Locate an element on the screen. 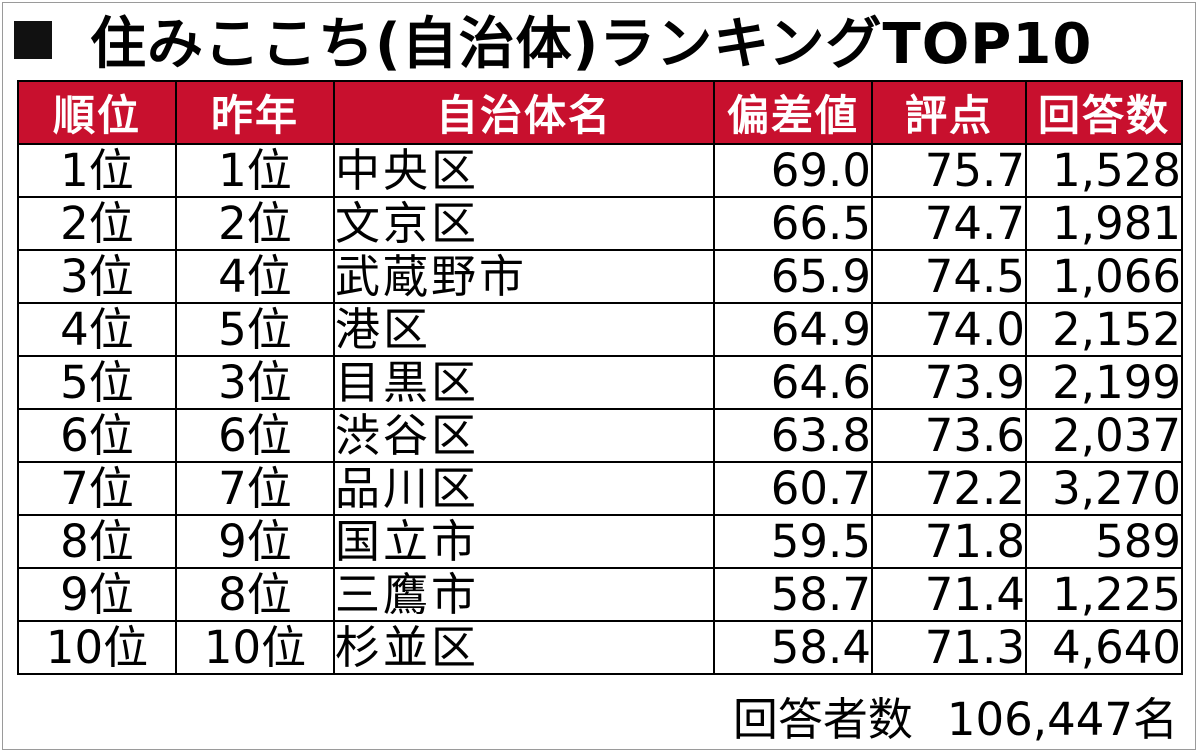 This screenshot has width=1200, height=754. cell-rating: 71.4 is located at coordinates (949, 594).